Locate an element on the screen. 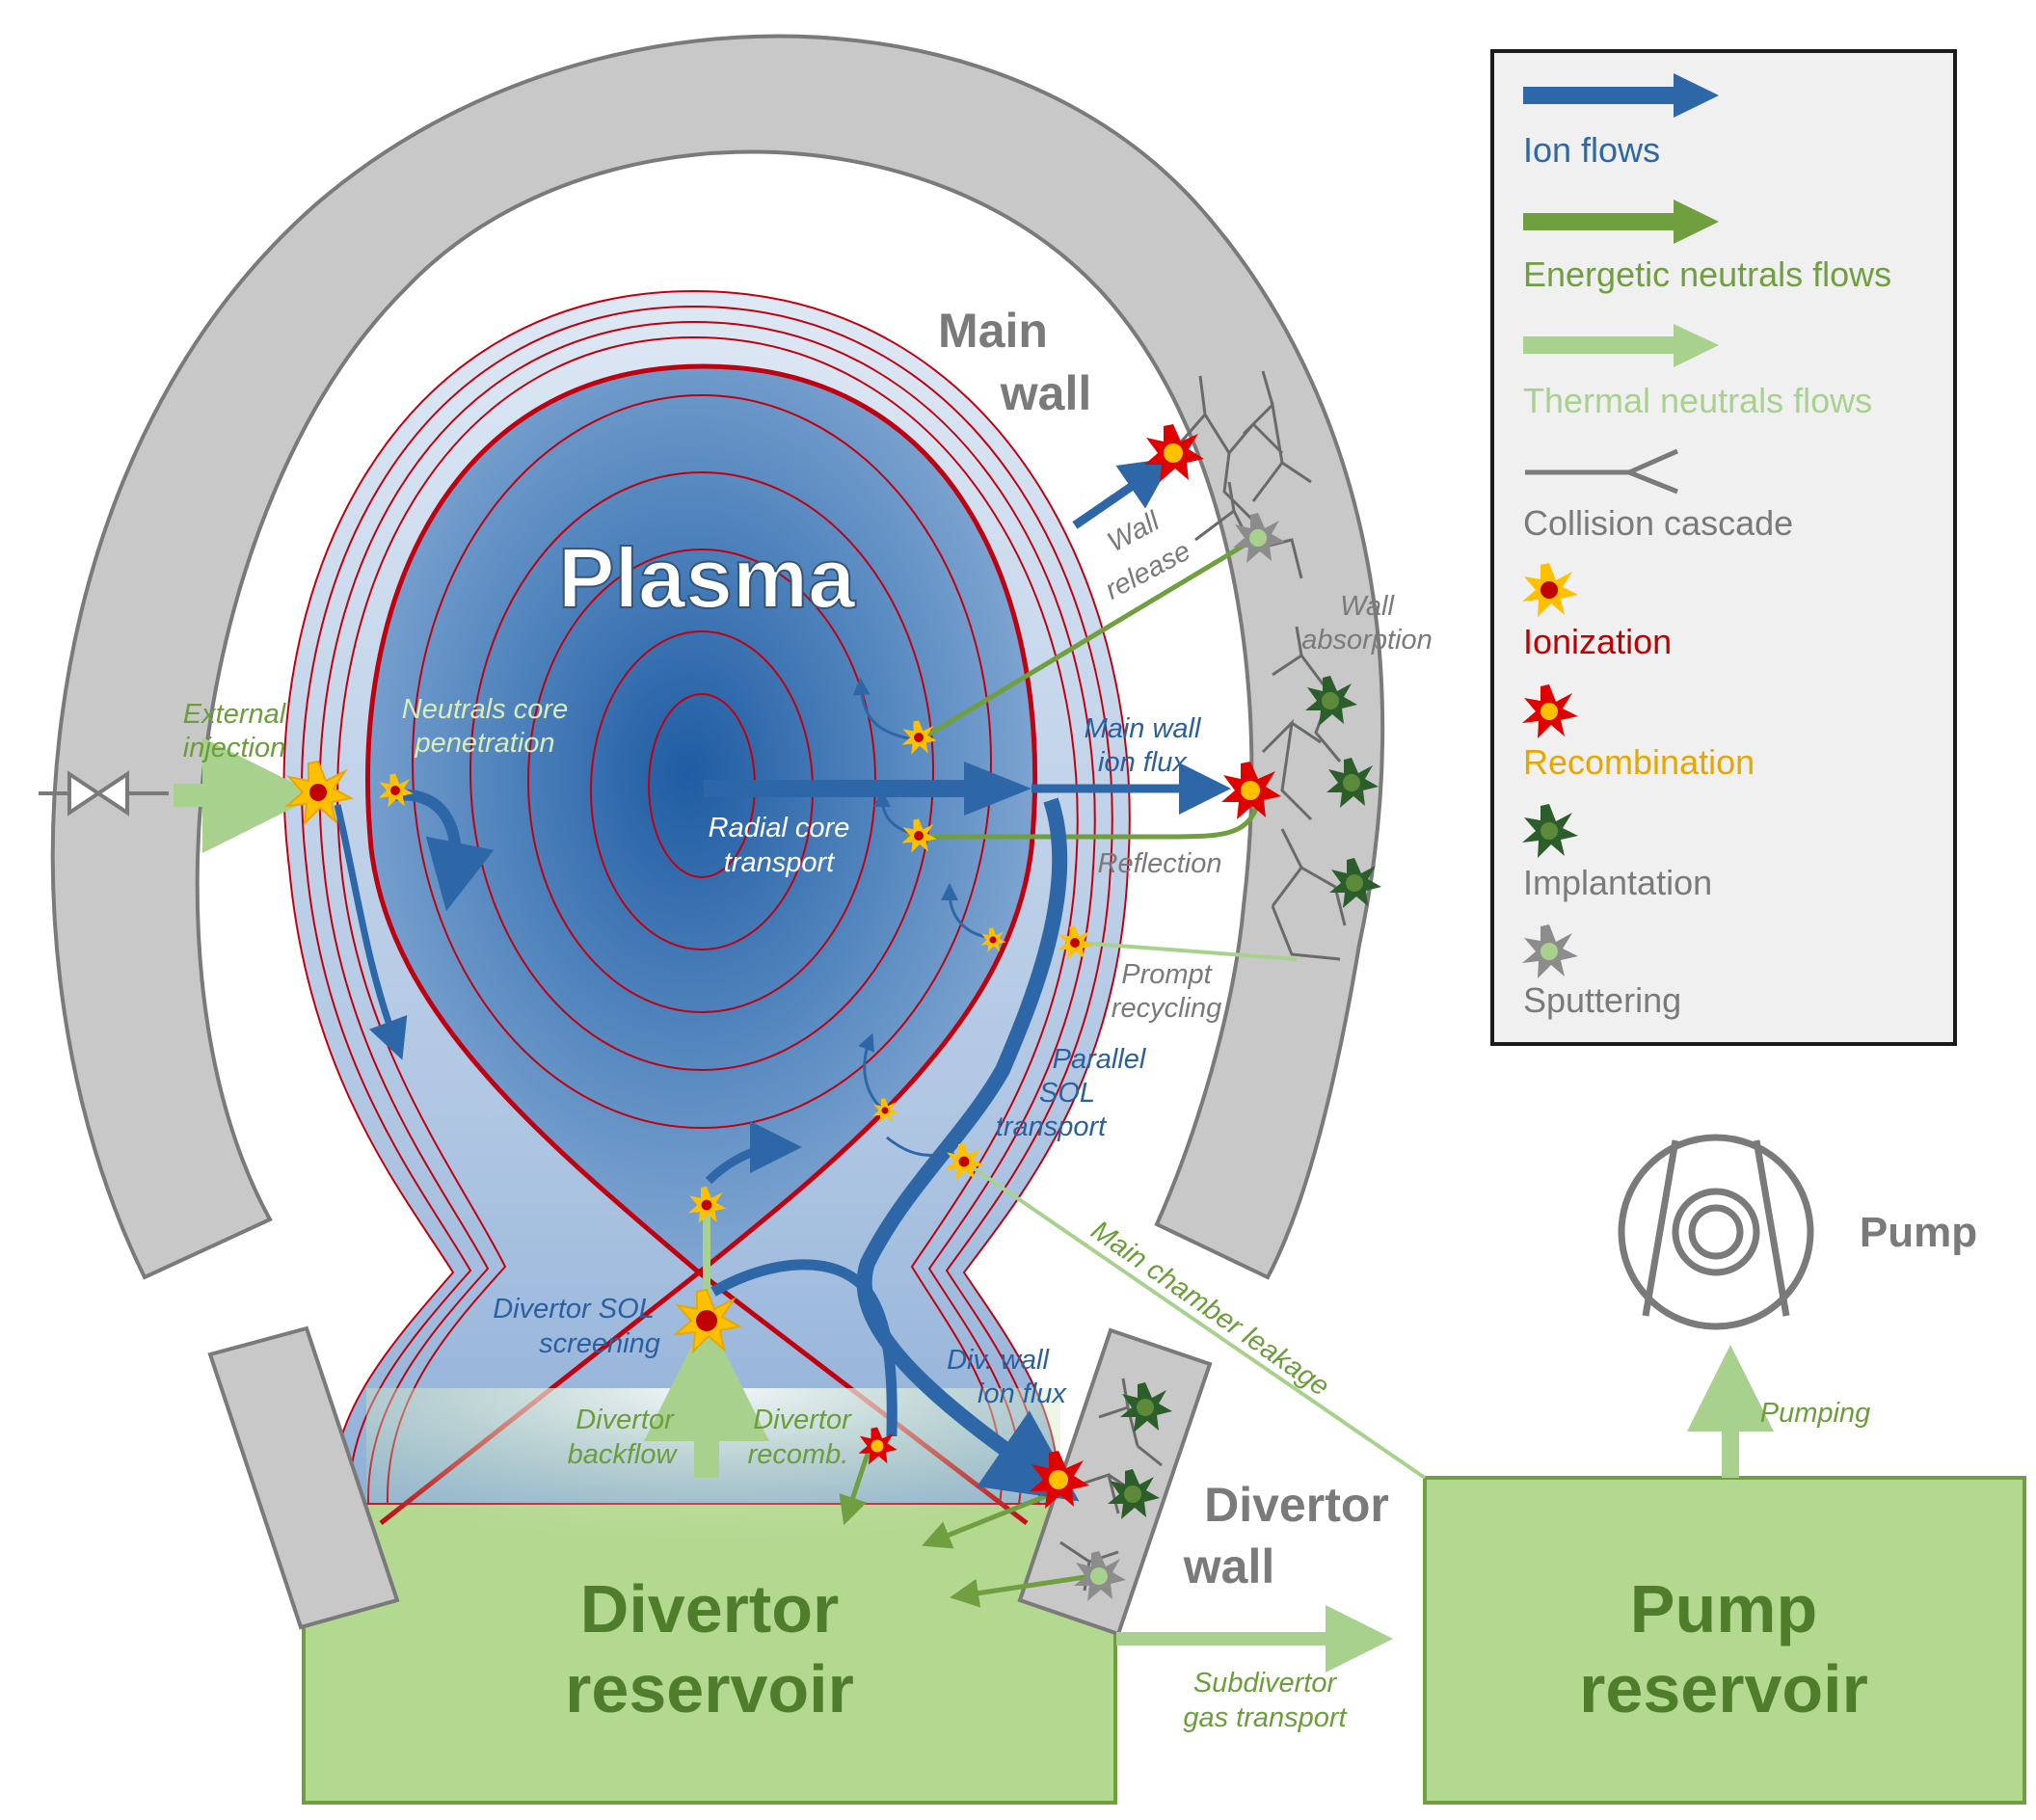 Image resolution: width=2036 pixels, height=1820 pixels. svg-text: Parallel is located at coordinates (1100, 1059).